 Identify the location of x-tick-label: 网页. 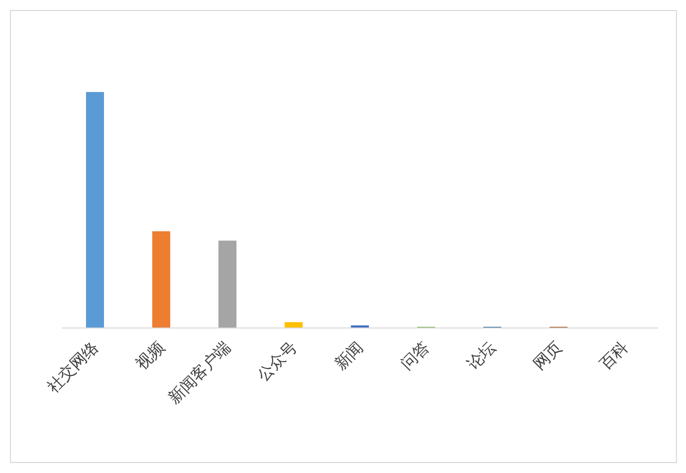
(548, 356).